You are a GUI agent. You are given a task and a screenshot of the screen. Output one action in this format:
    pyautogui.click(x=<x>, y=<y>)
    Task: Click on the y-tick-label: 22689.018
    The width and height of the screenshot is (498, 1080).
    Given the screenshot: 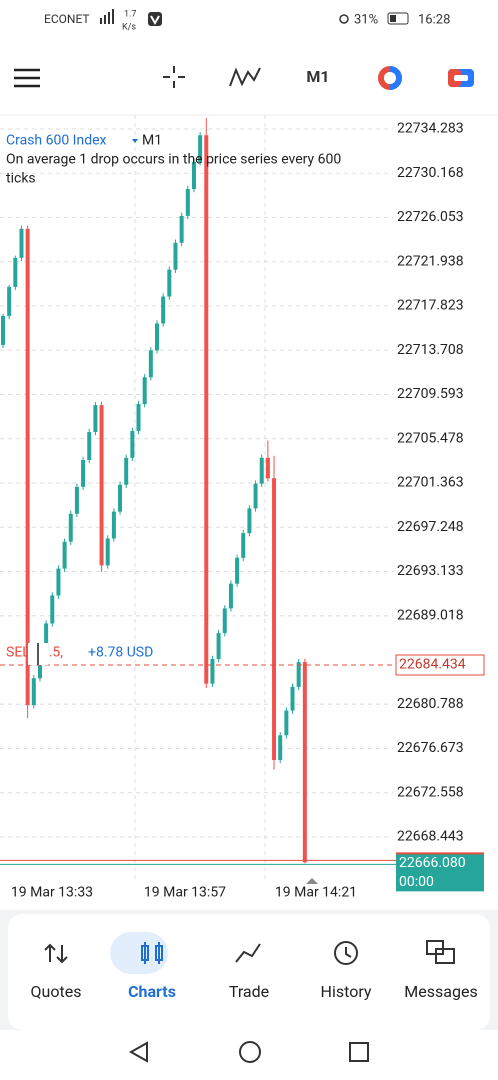 What is the action you would take?
    pyautogui.click(x=430, y=615)
    